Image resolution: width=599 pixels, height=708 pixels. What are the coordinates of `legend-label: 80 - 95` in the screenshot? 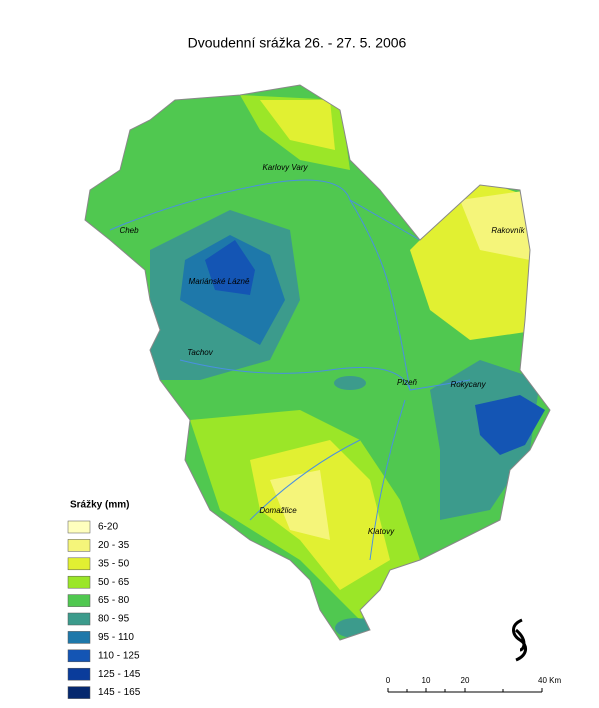 It's located at (114, 619).